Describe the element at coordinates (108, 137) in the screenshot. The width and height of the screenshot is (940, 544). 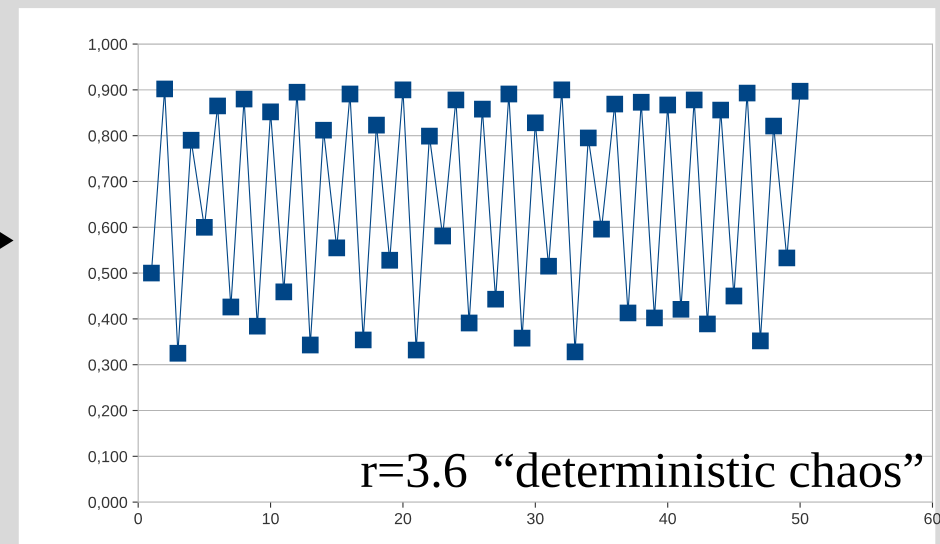
I see `y-tick-label: 0,800` at that location.